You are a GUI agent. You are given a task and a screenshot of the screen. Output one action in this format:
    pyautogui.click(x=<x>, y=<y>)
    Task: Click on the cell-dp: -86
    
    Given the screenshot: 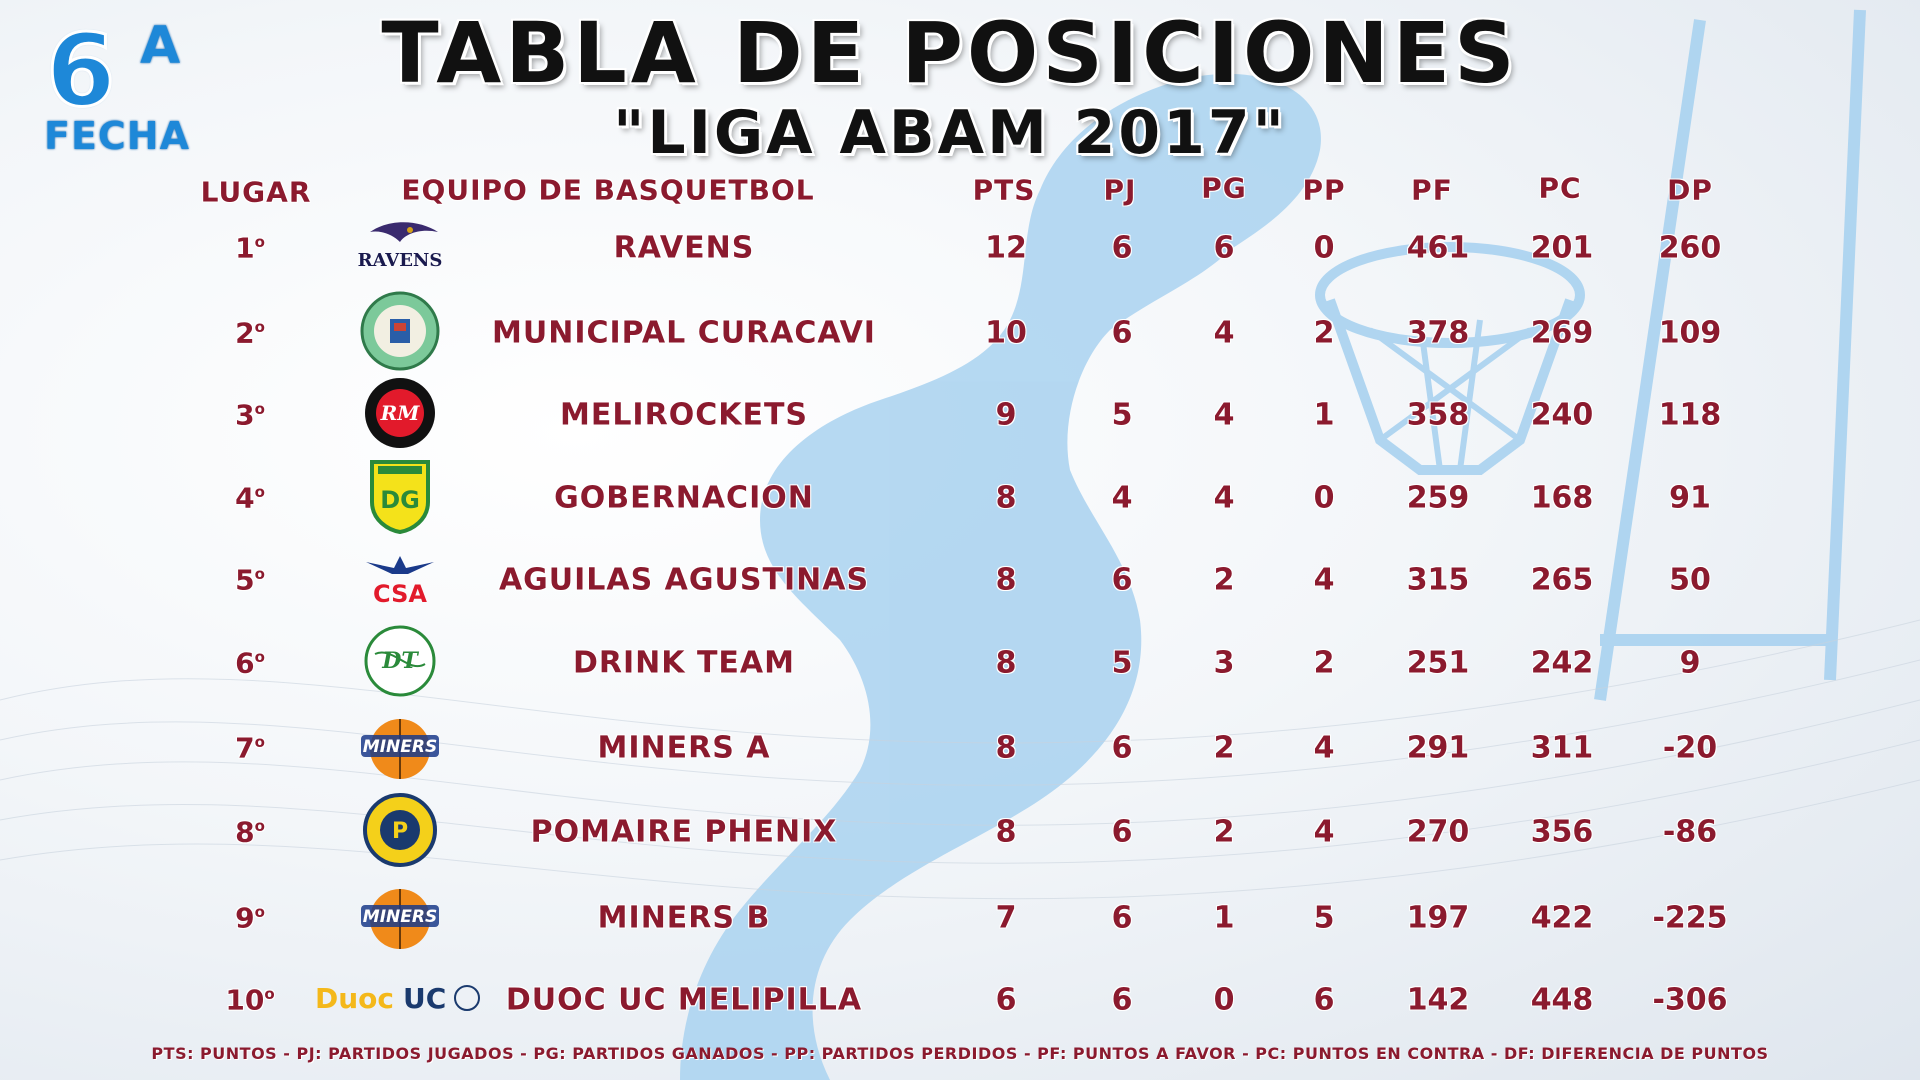 What is the action you would take?
    pyautogui.click(x=1690, y=832)
    